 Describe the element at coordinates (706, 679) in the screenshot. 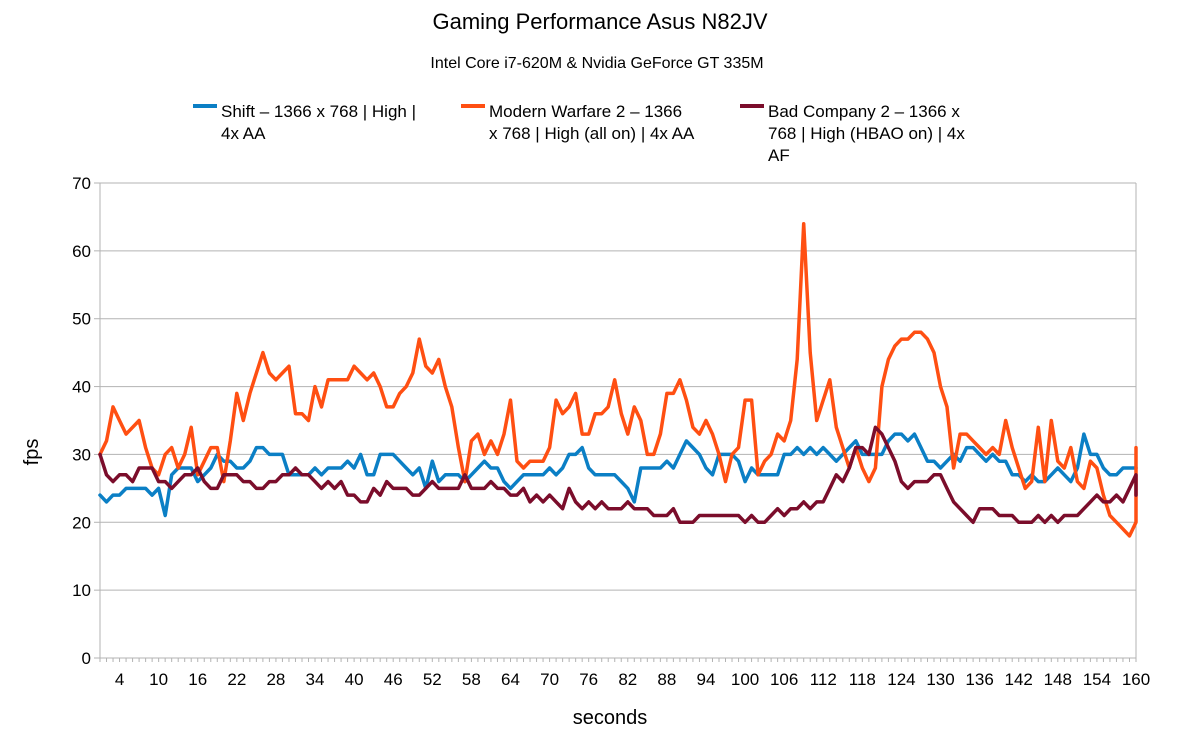

I see `x-tick-label: 94` at that location.